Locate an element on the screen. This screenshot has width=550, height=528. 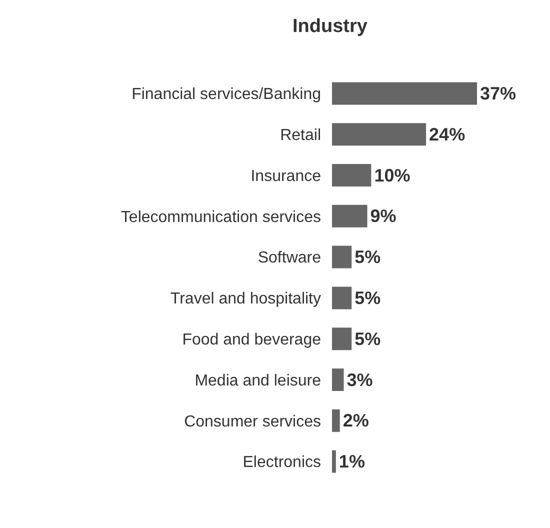
data-label: 1% is located at coordinates (351, 462).